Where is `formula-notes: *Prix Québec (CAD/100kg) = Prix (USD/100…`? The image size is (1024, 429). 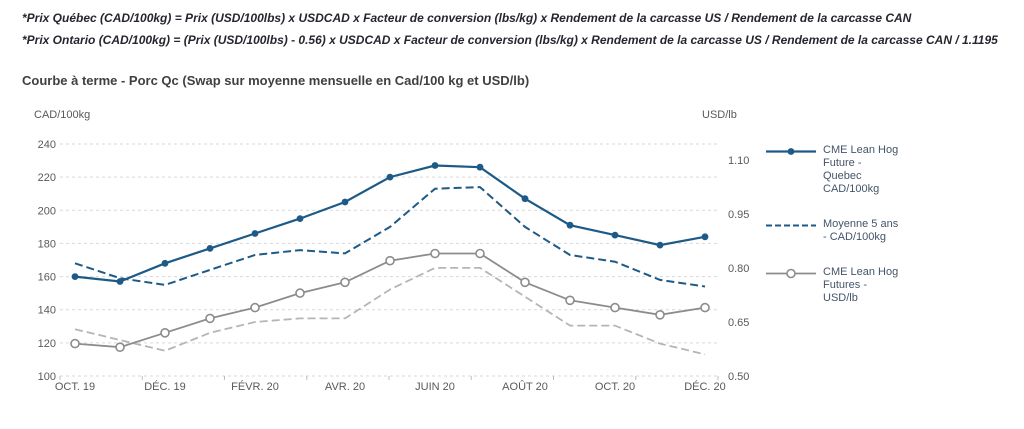
formula-notes: *Prix Québec (CAD/100kg) = Prix (USD/100… is located at coordinates (512, 25).